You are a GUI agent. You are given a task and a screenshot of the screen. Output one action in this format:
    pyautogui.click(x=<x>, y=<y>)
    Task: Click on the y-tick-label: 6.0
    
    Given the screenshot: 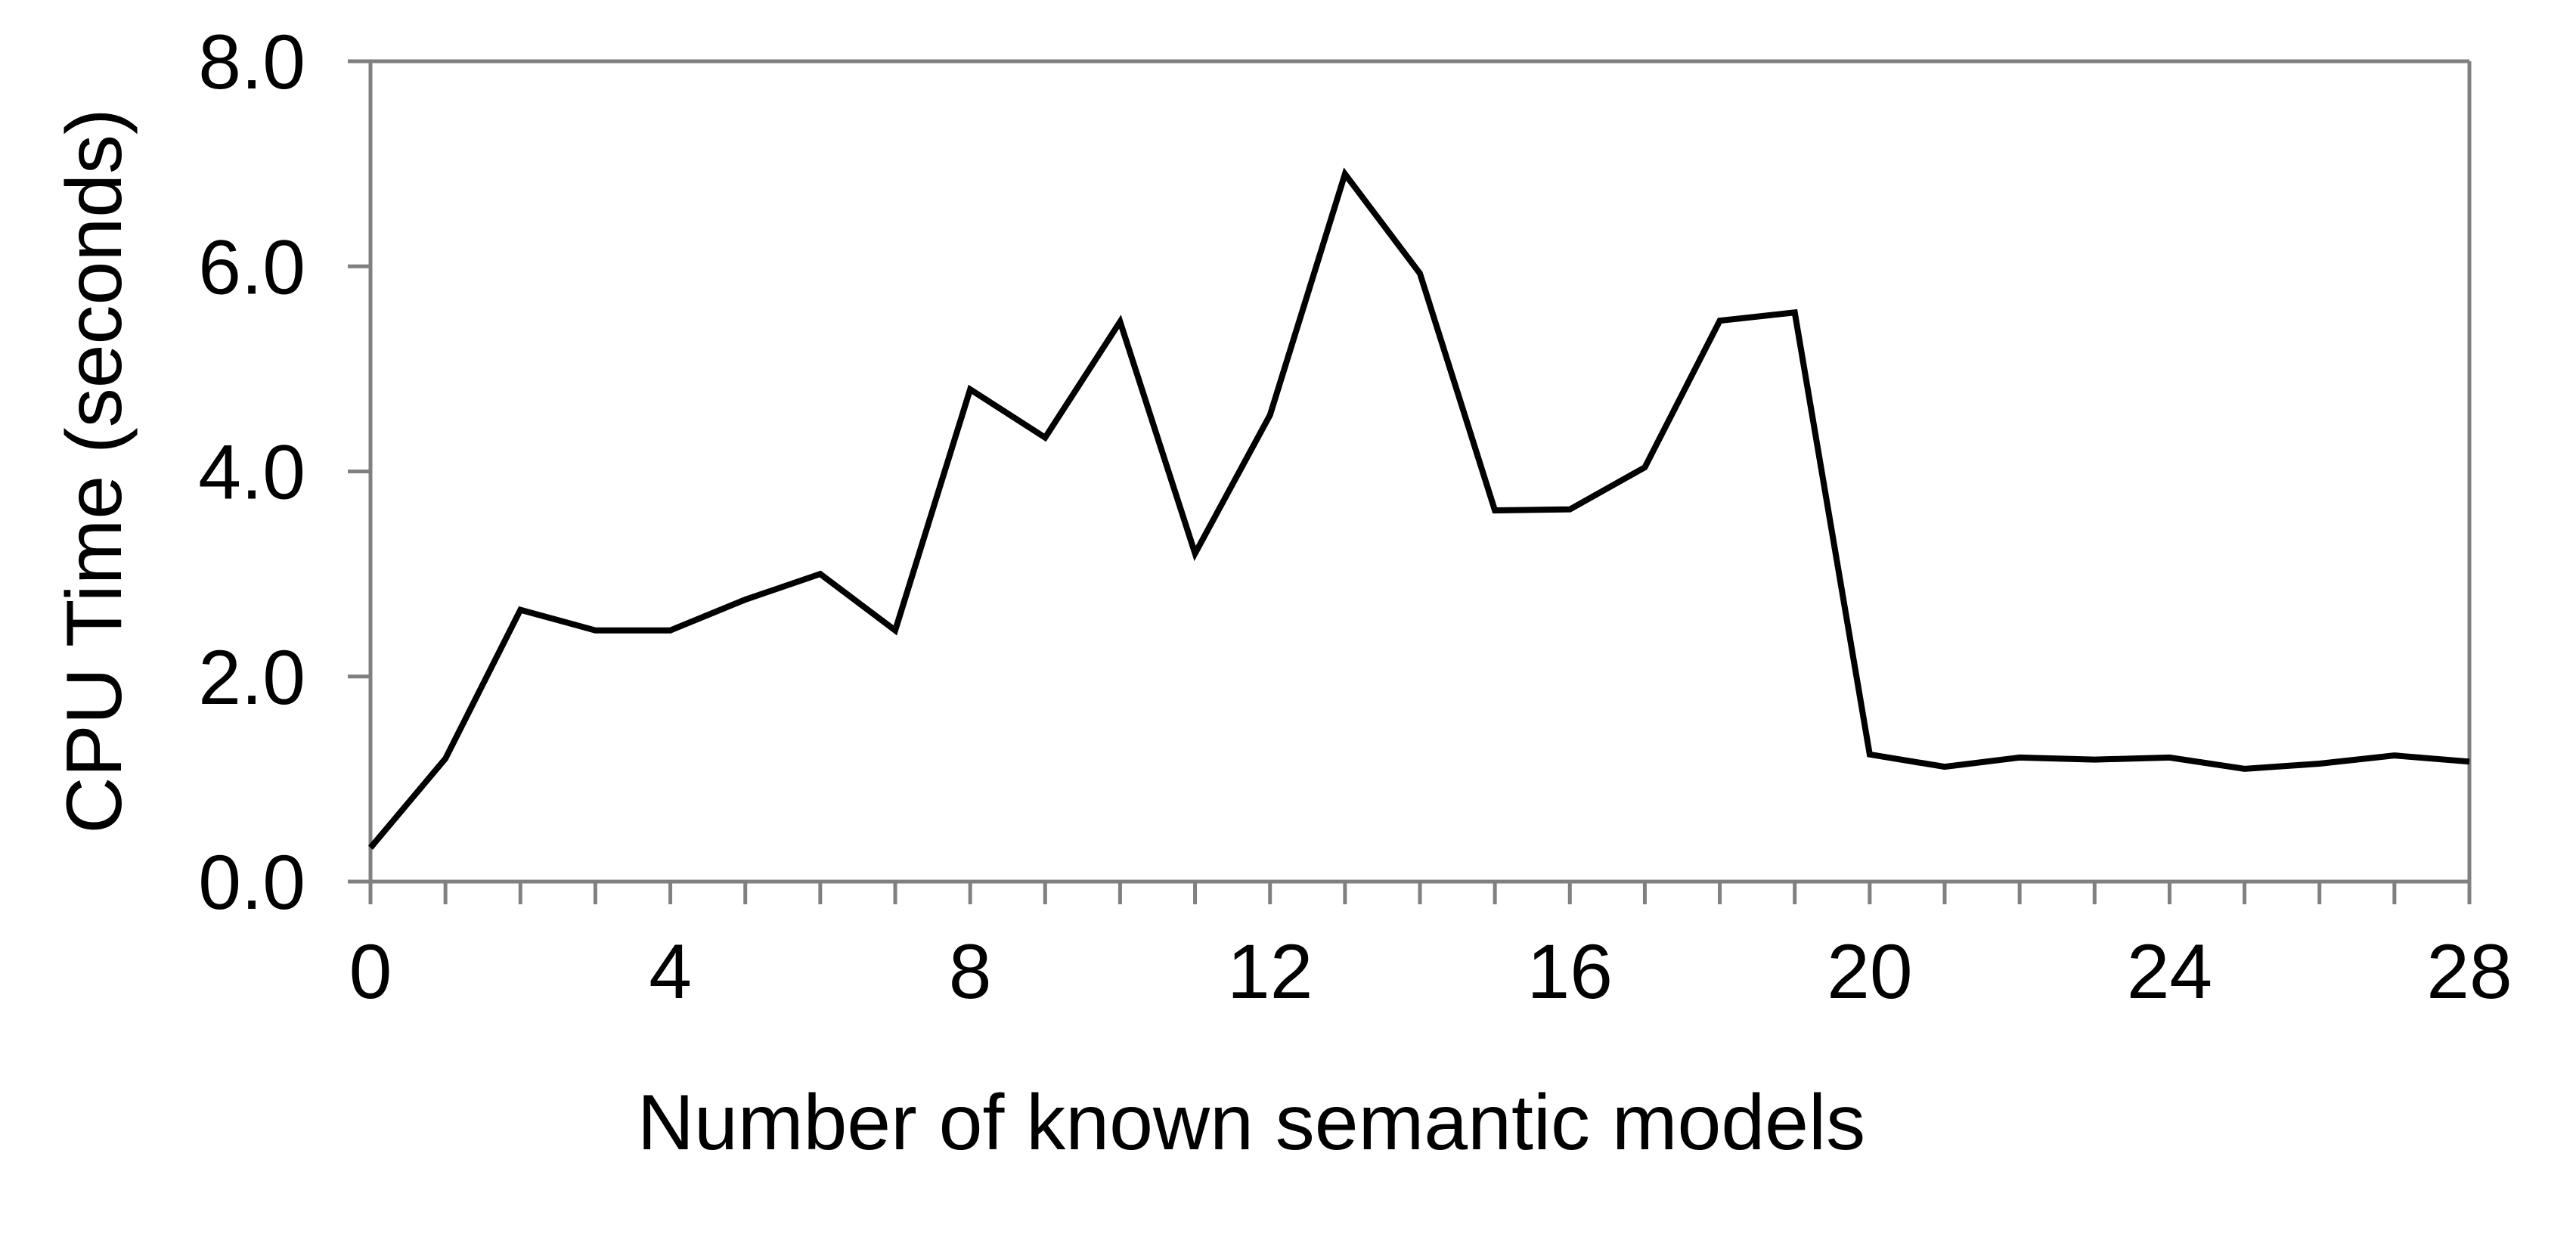 What is the action you would take?
    pyautogui.click(x=251, y=267)
    